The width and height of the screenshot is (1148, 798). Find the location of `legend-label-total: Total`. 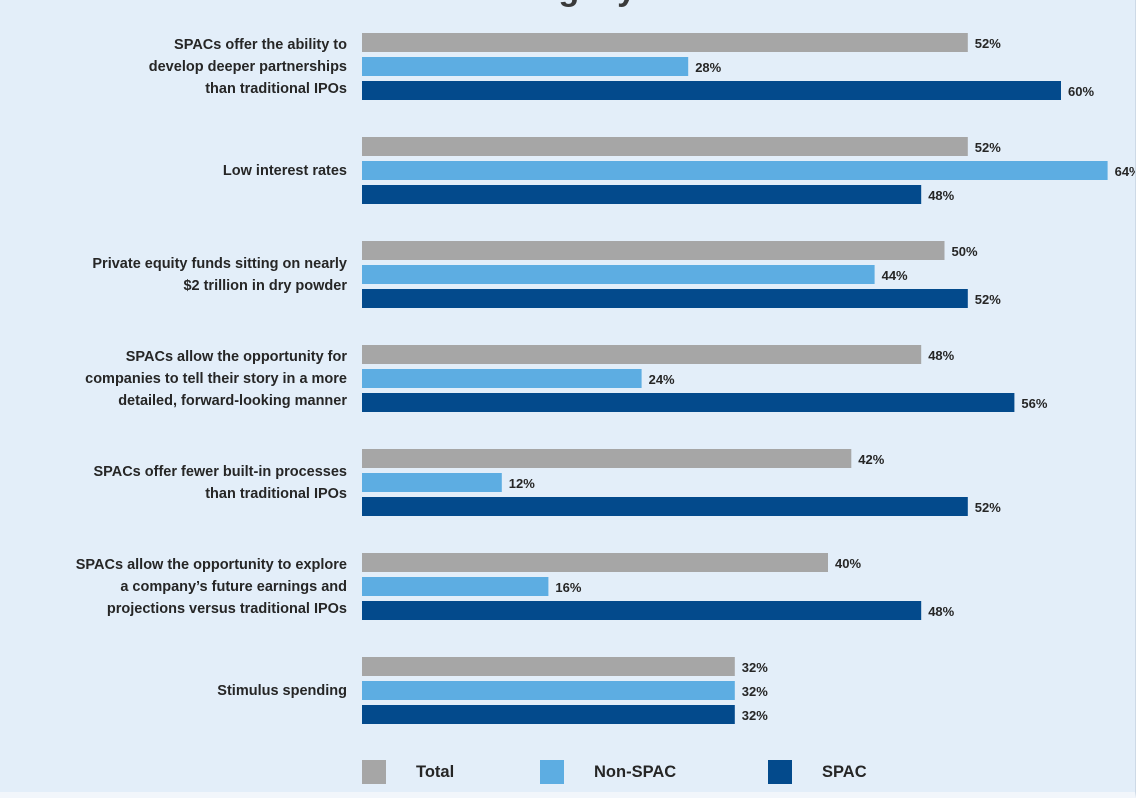

legend-label-total: Total is located at coordinates (435, 771).